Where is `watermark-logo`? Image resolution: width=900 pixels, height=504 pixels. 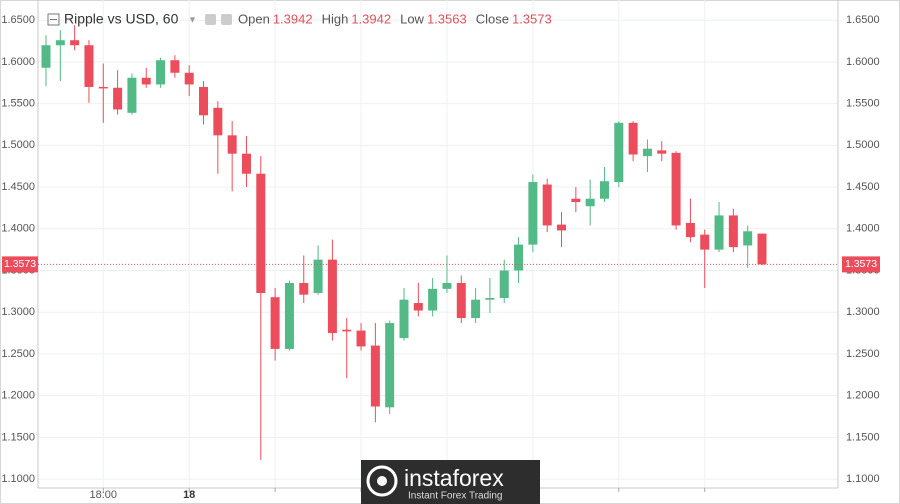
watermark-logo is located at coordinates (382, 481).